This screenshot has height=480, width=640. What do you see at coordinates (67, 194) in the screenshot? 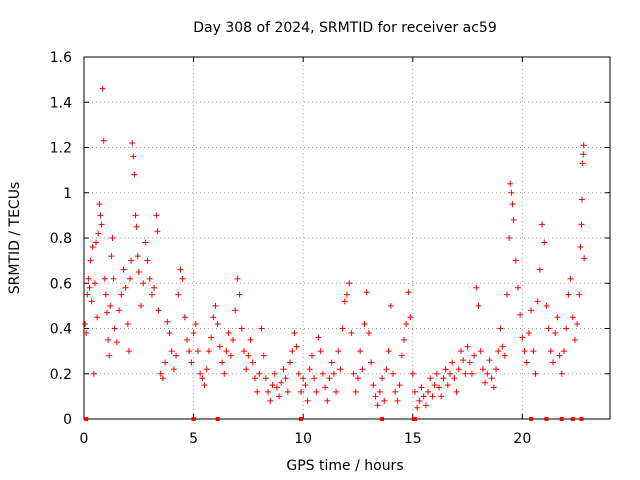
I see `y-tick-label: 1` at bounding box center [67, 194].